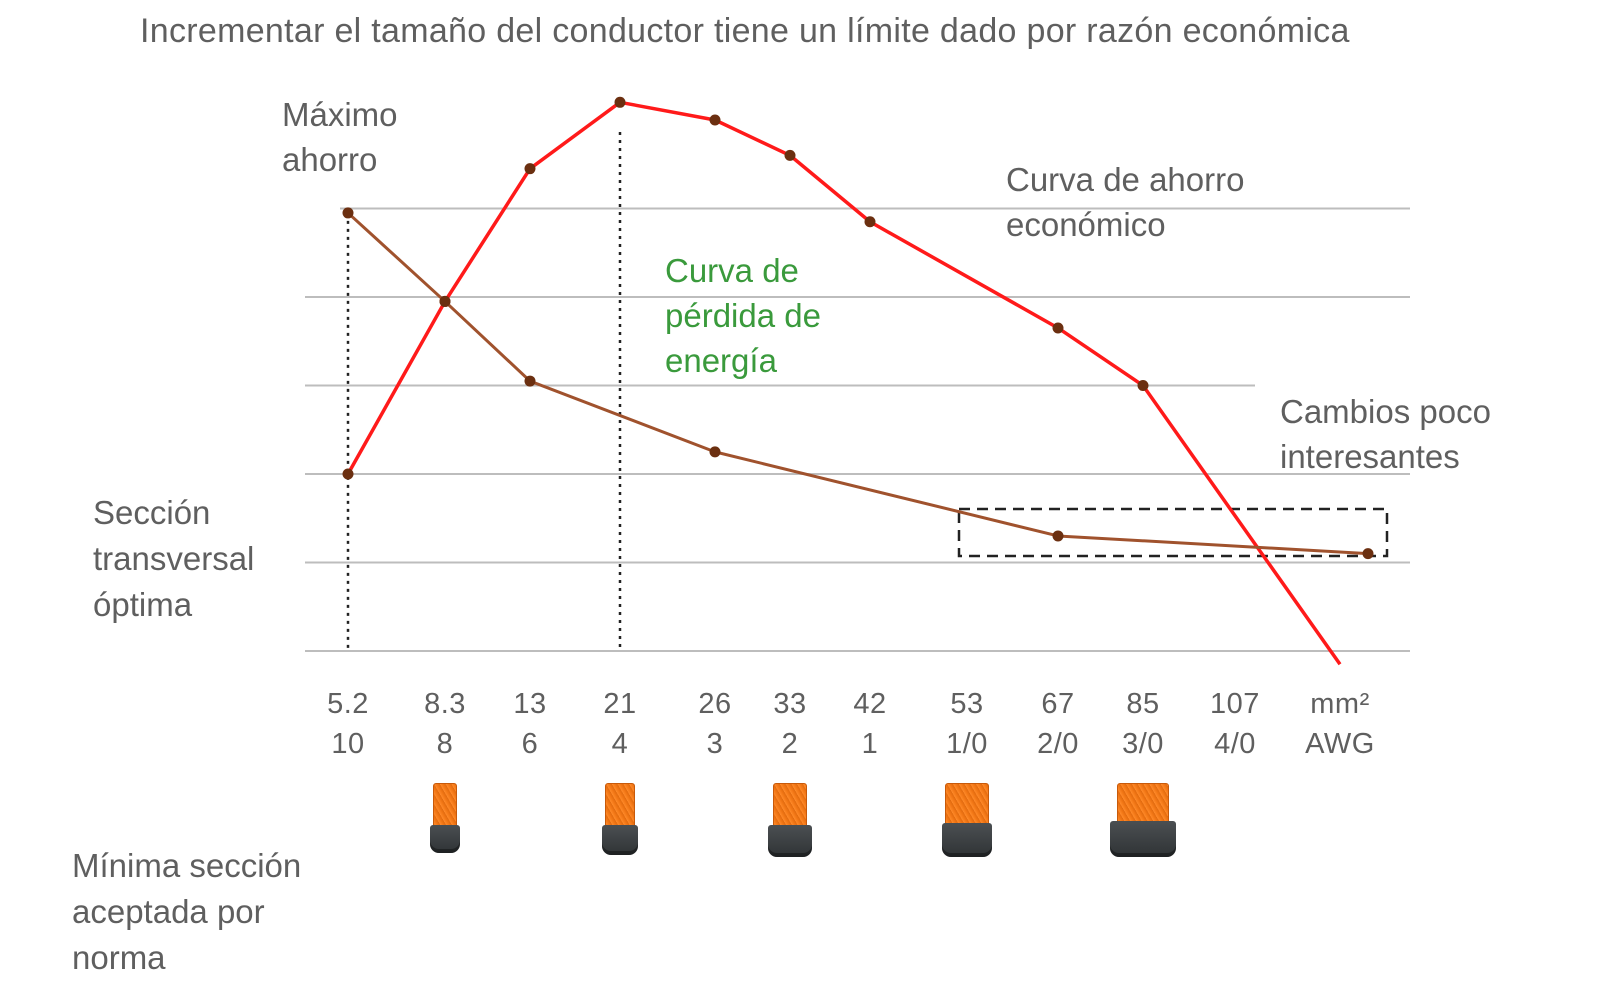 The image size is (1600, 999). Describe the element at coordinates (870, 744) in the screenshot. I see `tick-awg: 1` at that location.